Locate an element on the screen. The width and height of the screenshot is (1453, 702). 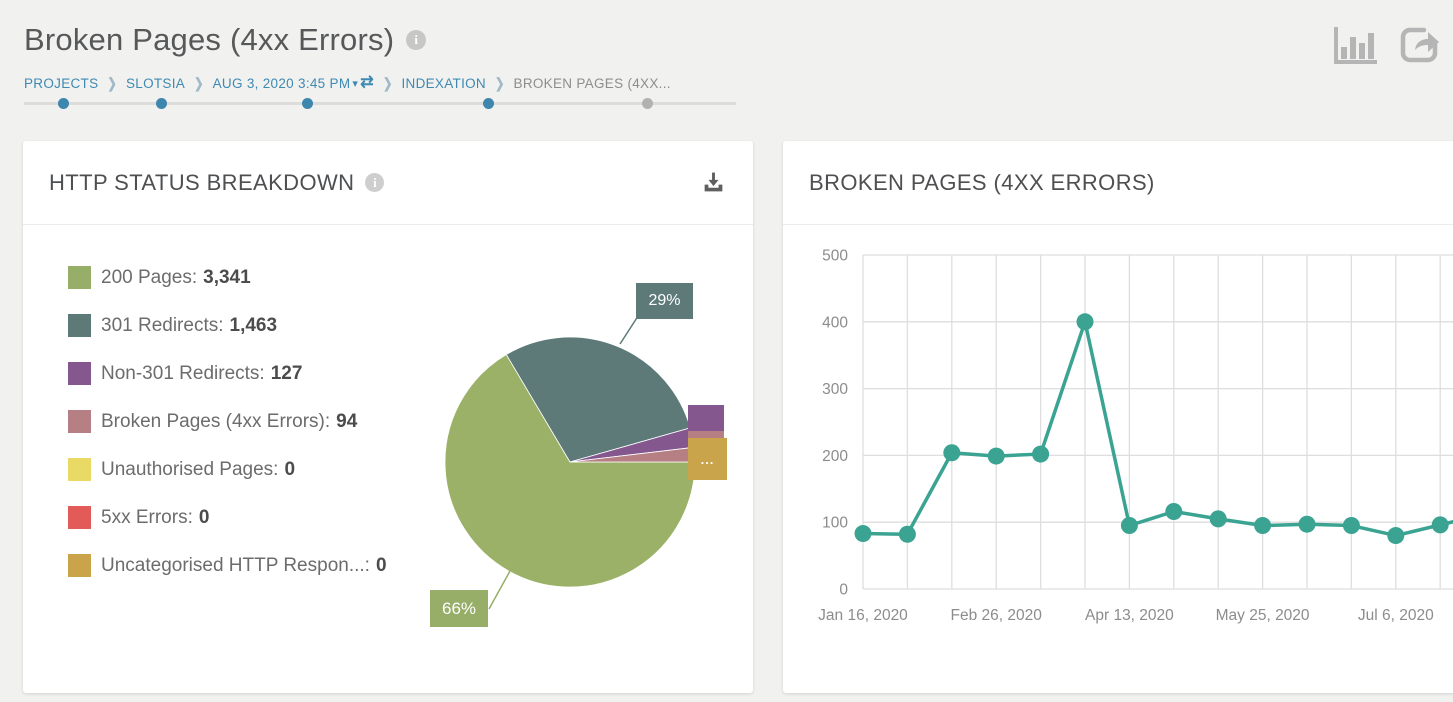
http-status-pie-chart is located at coordinates (570, 462).